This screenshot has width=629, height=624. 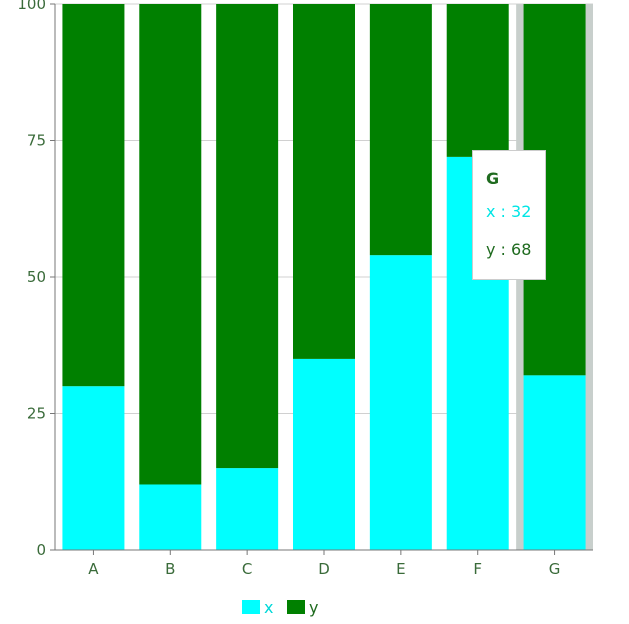 I want to click on bar-x-E, so click(x=400, y=402).